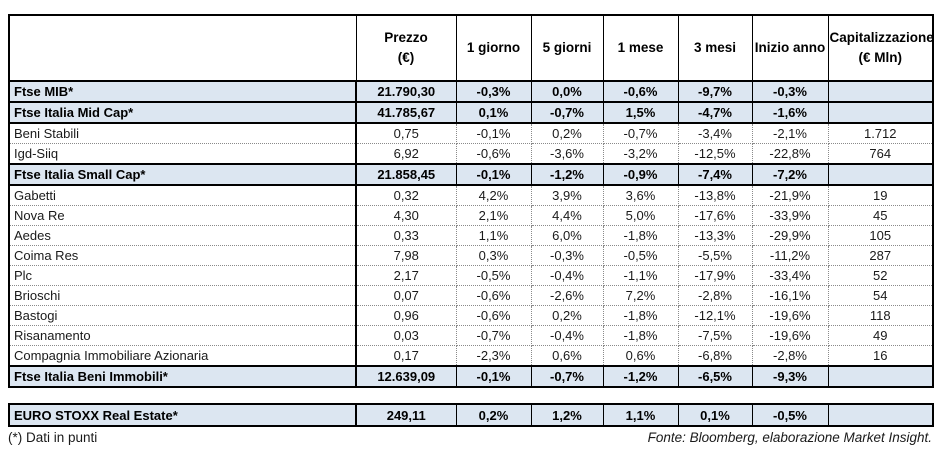  What do you see at coordinates (567, 295) in the screenshot?
I see `change-5d-cell: -2,6%` at bounding box center [567, 295].